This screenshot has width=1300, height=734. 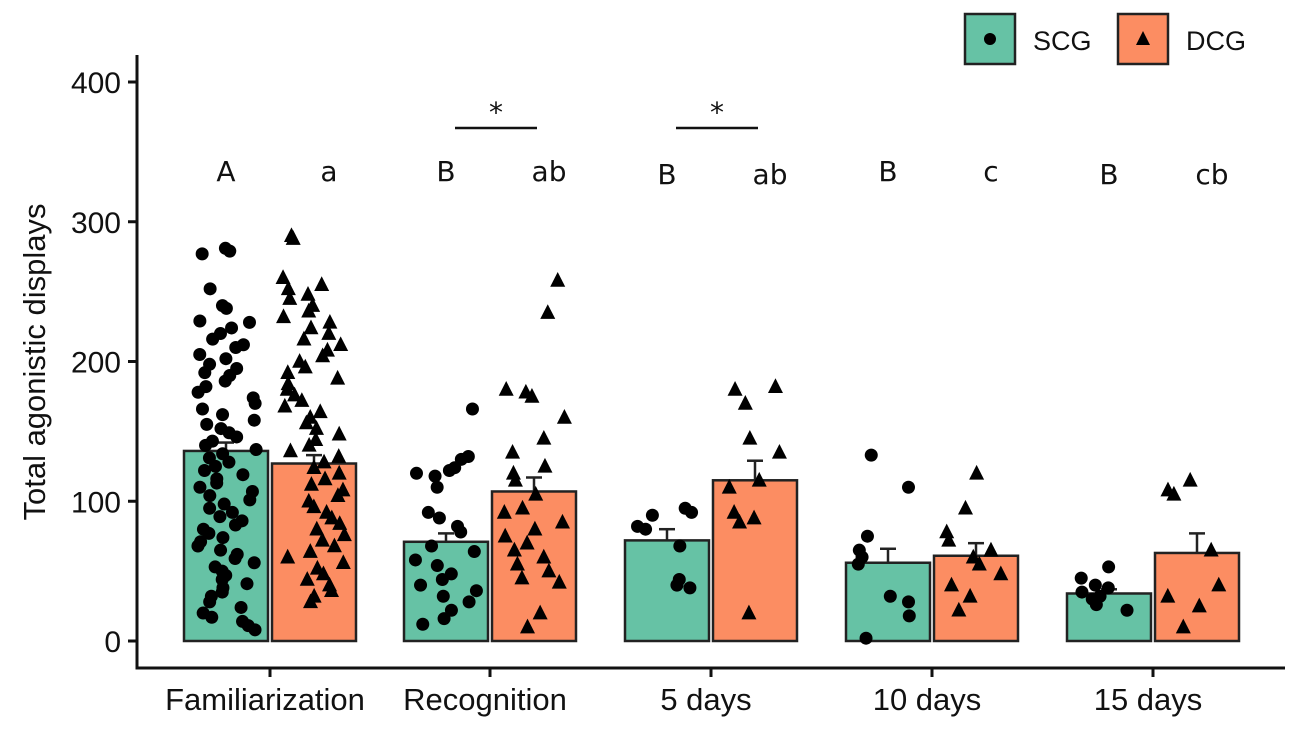 I want to click on y-tick-label-100: 100, so click(x=96, y=502).